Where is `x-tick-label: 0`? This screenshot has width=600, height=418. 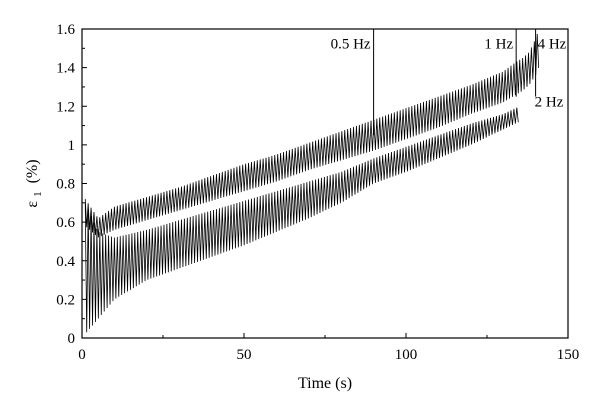
x-tick-label: 0 is located at coordinates (82, 355).